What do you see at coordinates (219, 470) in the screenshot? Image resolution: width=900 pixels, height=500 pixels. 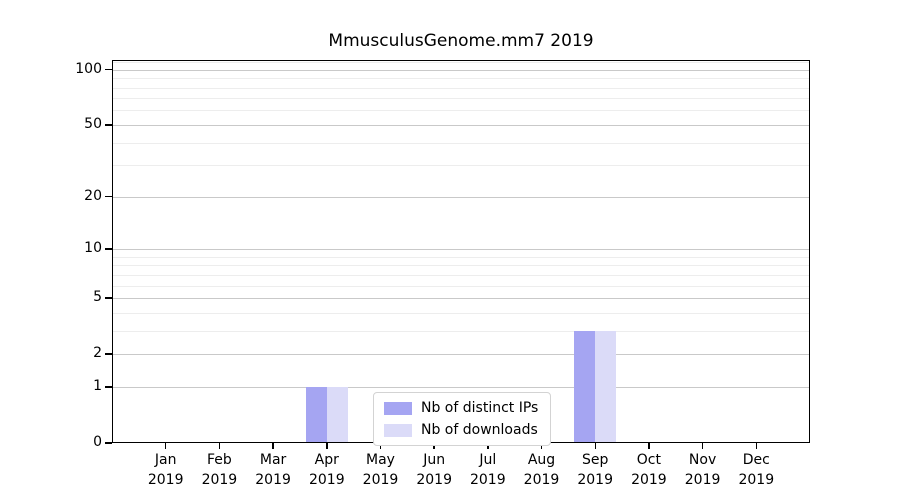 I see `x-tick-label: Feb 2019` at bounding box center [219, 470].